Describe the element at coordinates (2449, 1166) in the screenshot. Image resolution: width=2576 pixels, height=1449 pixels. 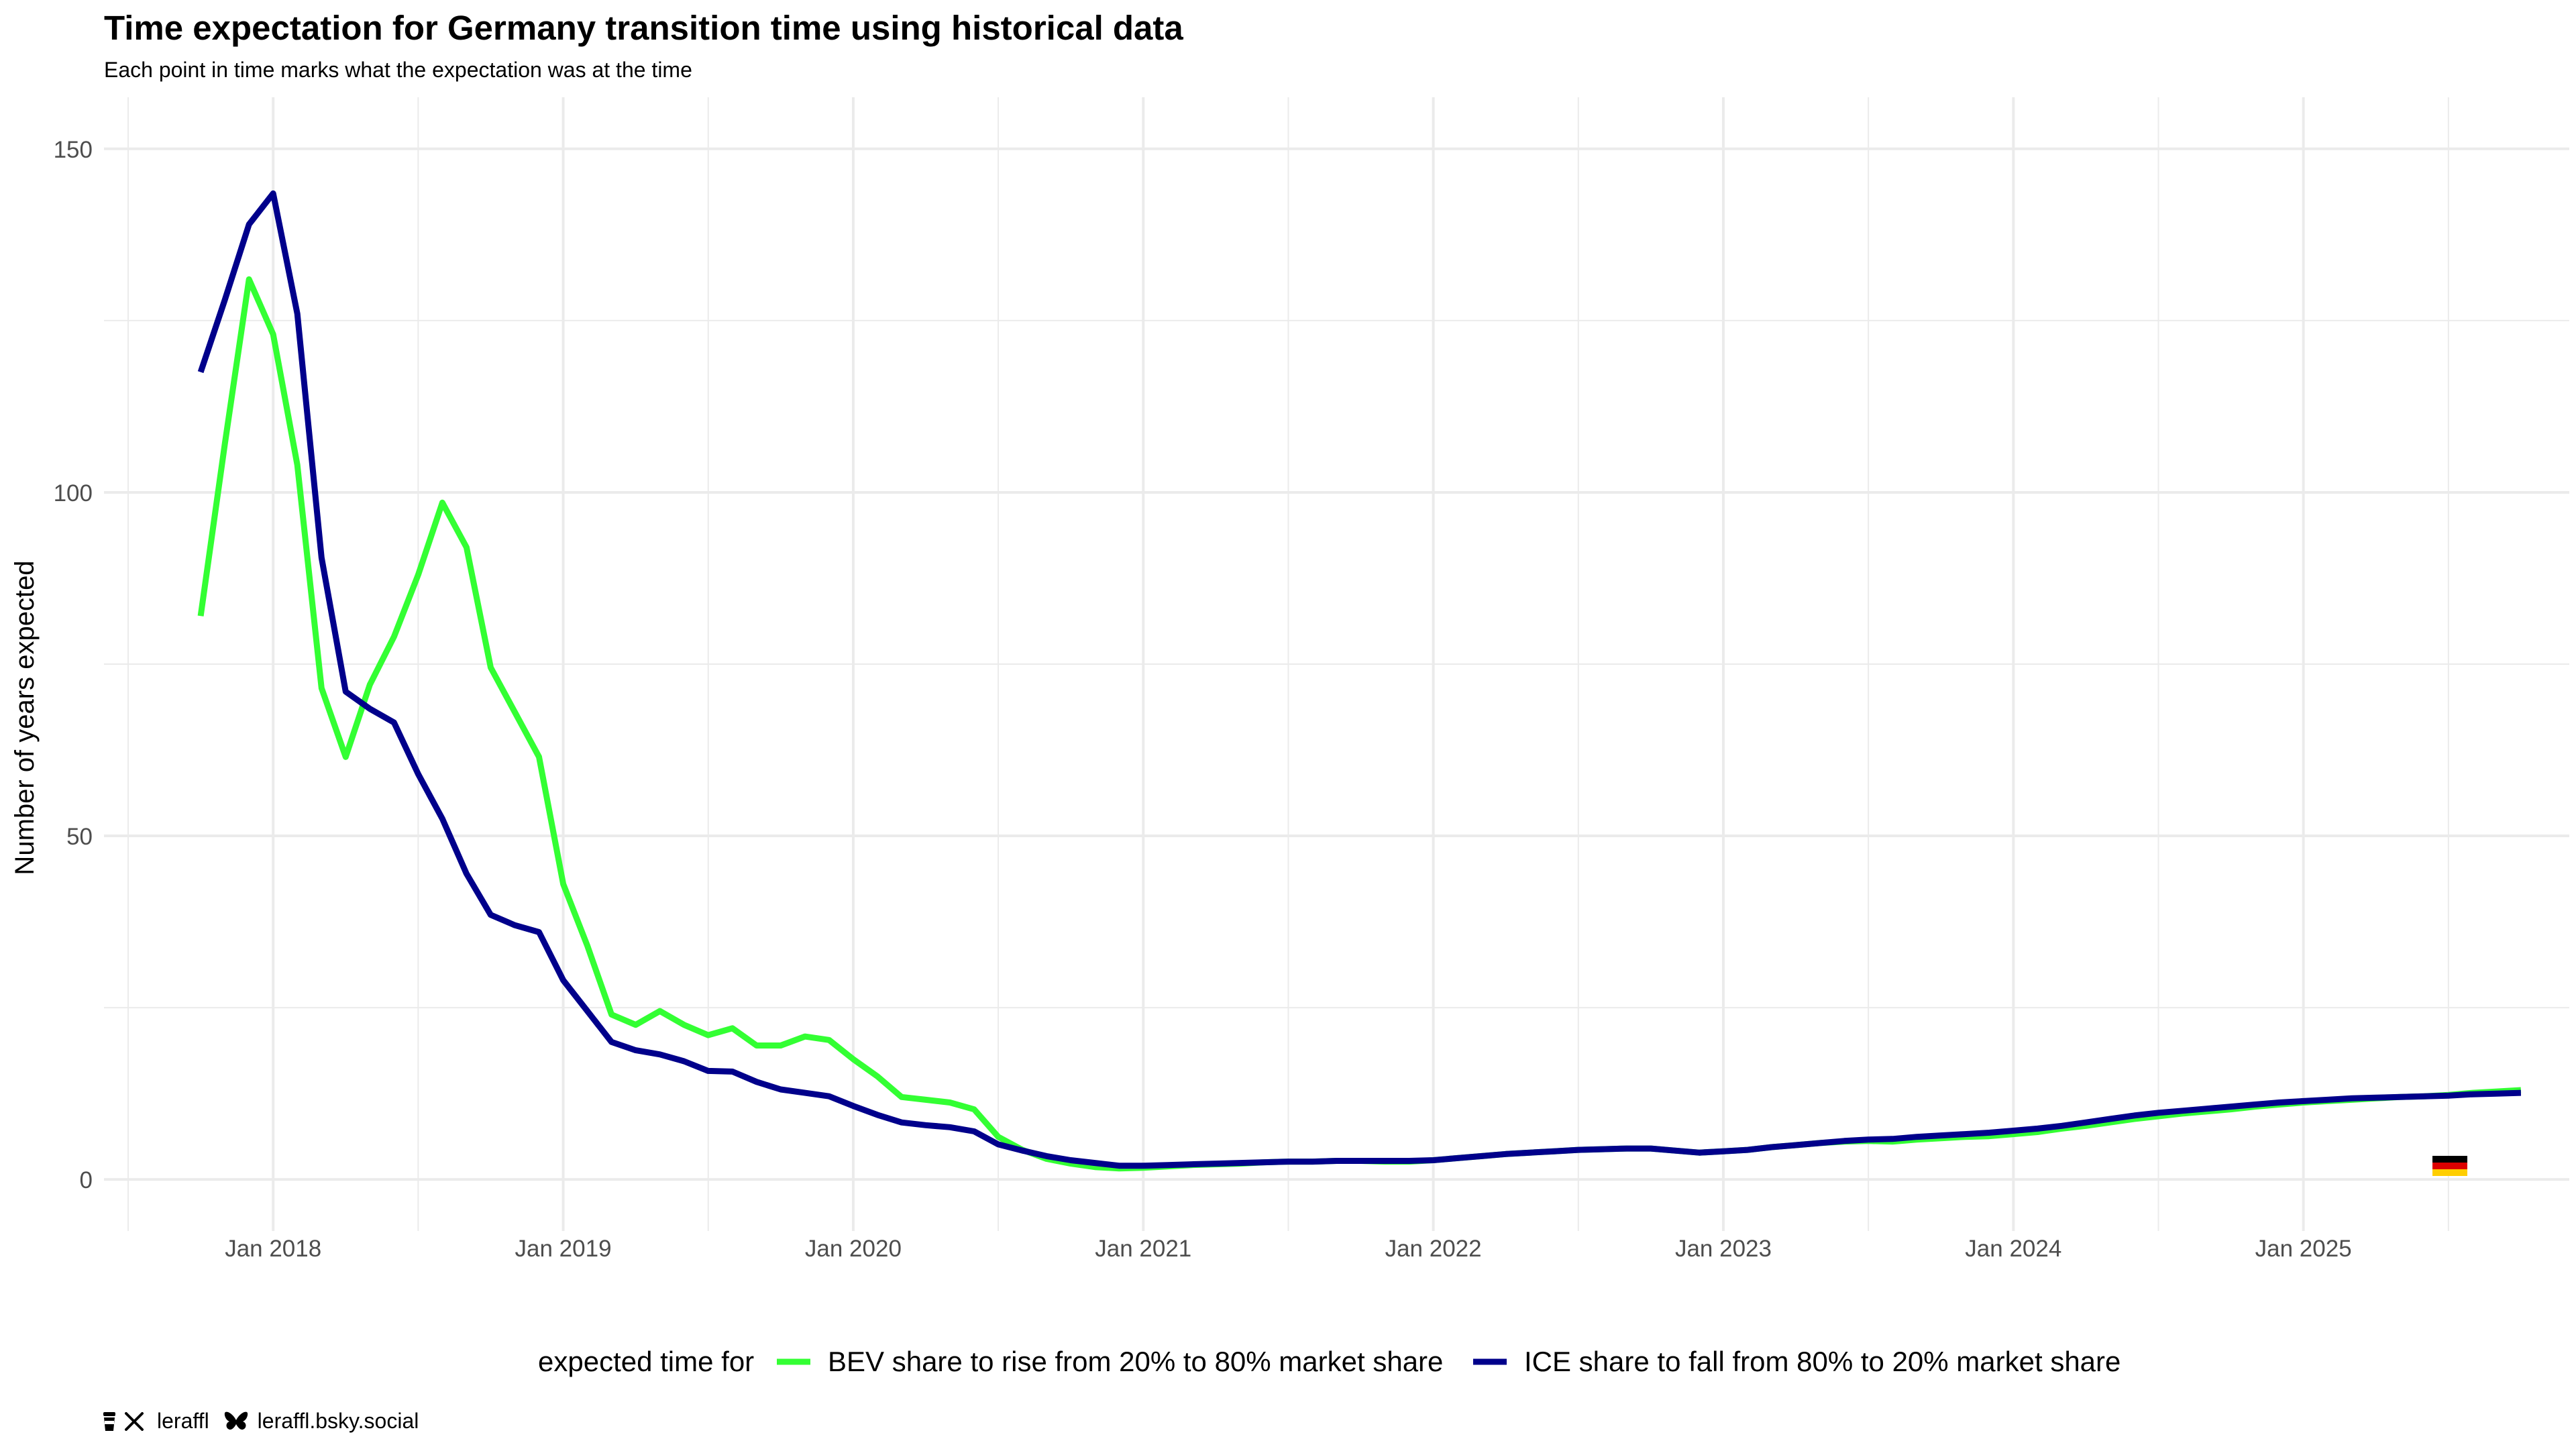
I see `germany-flag-icon` at that location.